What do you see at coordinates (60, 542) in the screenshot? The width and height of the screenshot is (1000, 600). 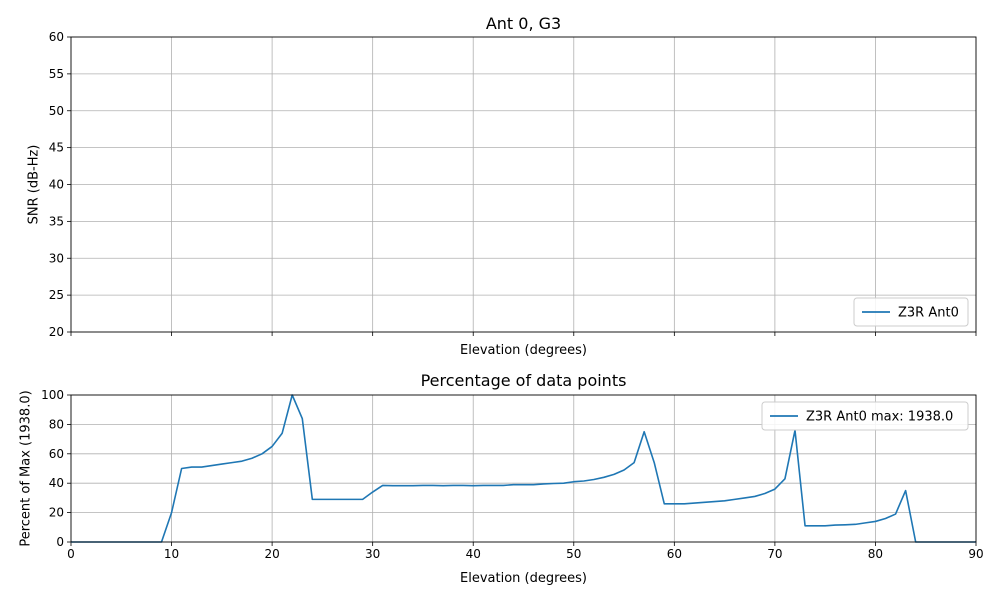 I see `y-tick-label: 0` at bounding box center [60, 542].